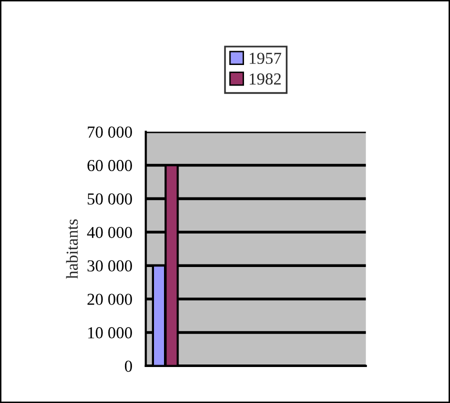 The height and width of the screenshot is (403, 450). What do you see at coordinates (110, 266) in the screenshot?
I see `y-tick-label: 30 000` at bounding box center [110, 266].